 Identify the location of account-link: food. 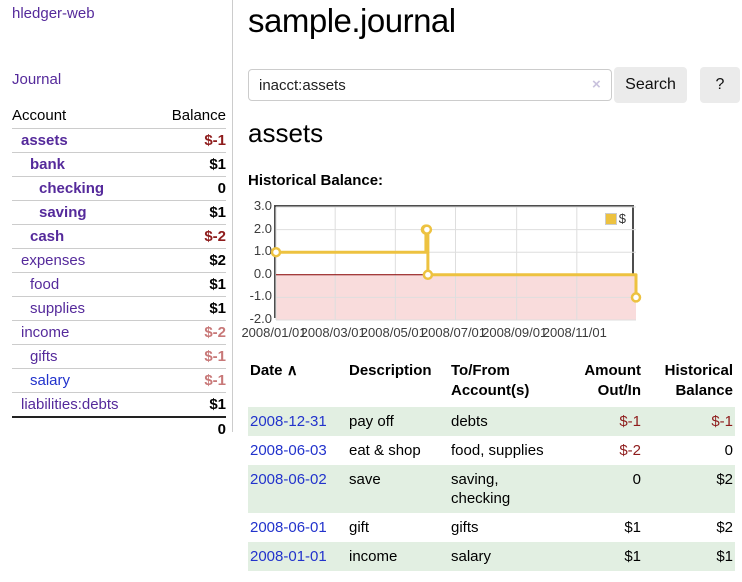
(45, 284).